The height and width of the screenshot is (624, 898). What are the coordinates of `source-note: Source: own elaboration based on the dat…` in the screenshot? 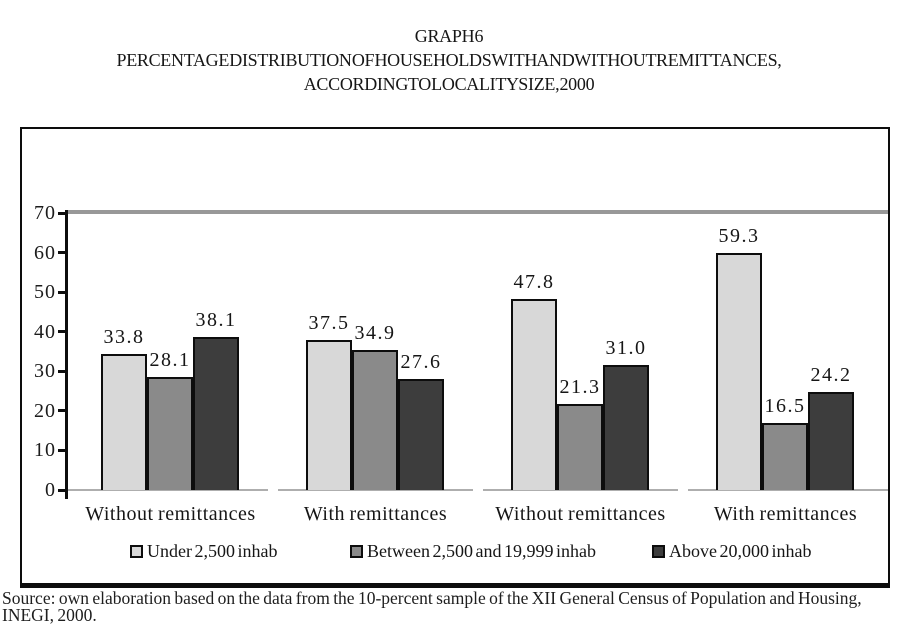 It's located at (448, 606).